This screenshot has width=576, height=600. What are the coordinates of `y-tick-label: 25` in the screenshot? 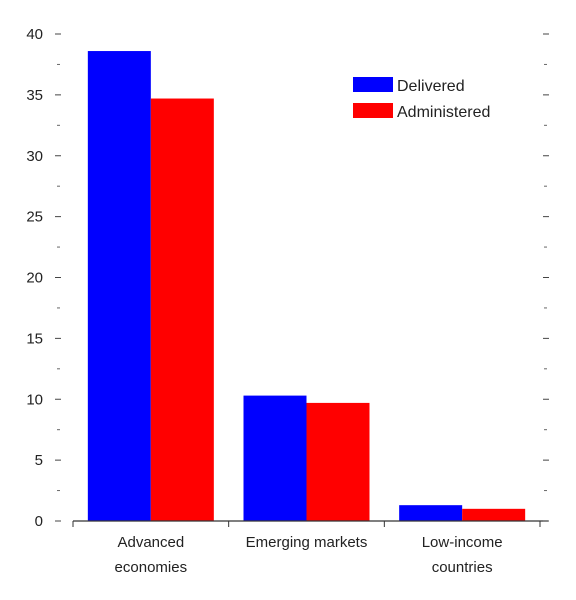 It's located at (34, 217).